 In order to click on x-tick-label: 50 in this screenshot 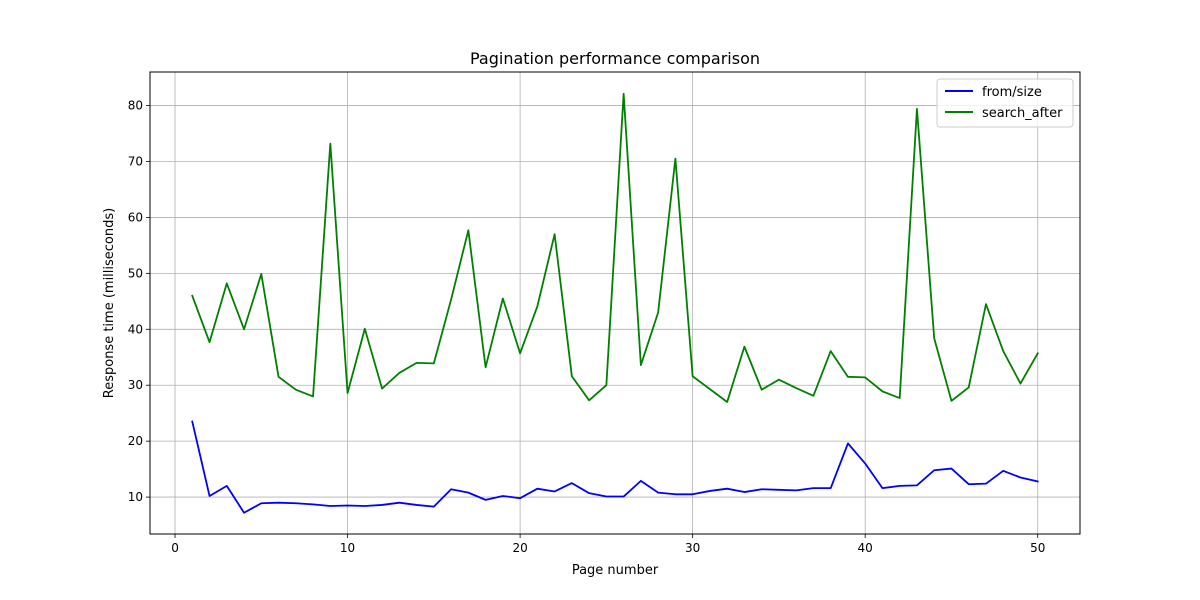, I will do `click(1037, 548)`.